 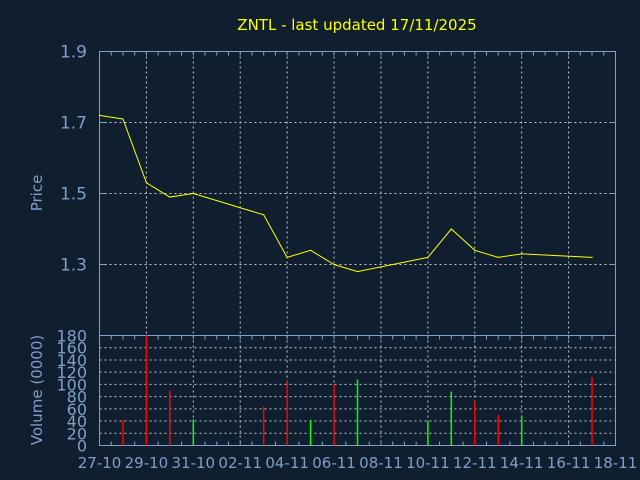 I want to click on price-tick-label: 1.3, so click(x=73, y=266).